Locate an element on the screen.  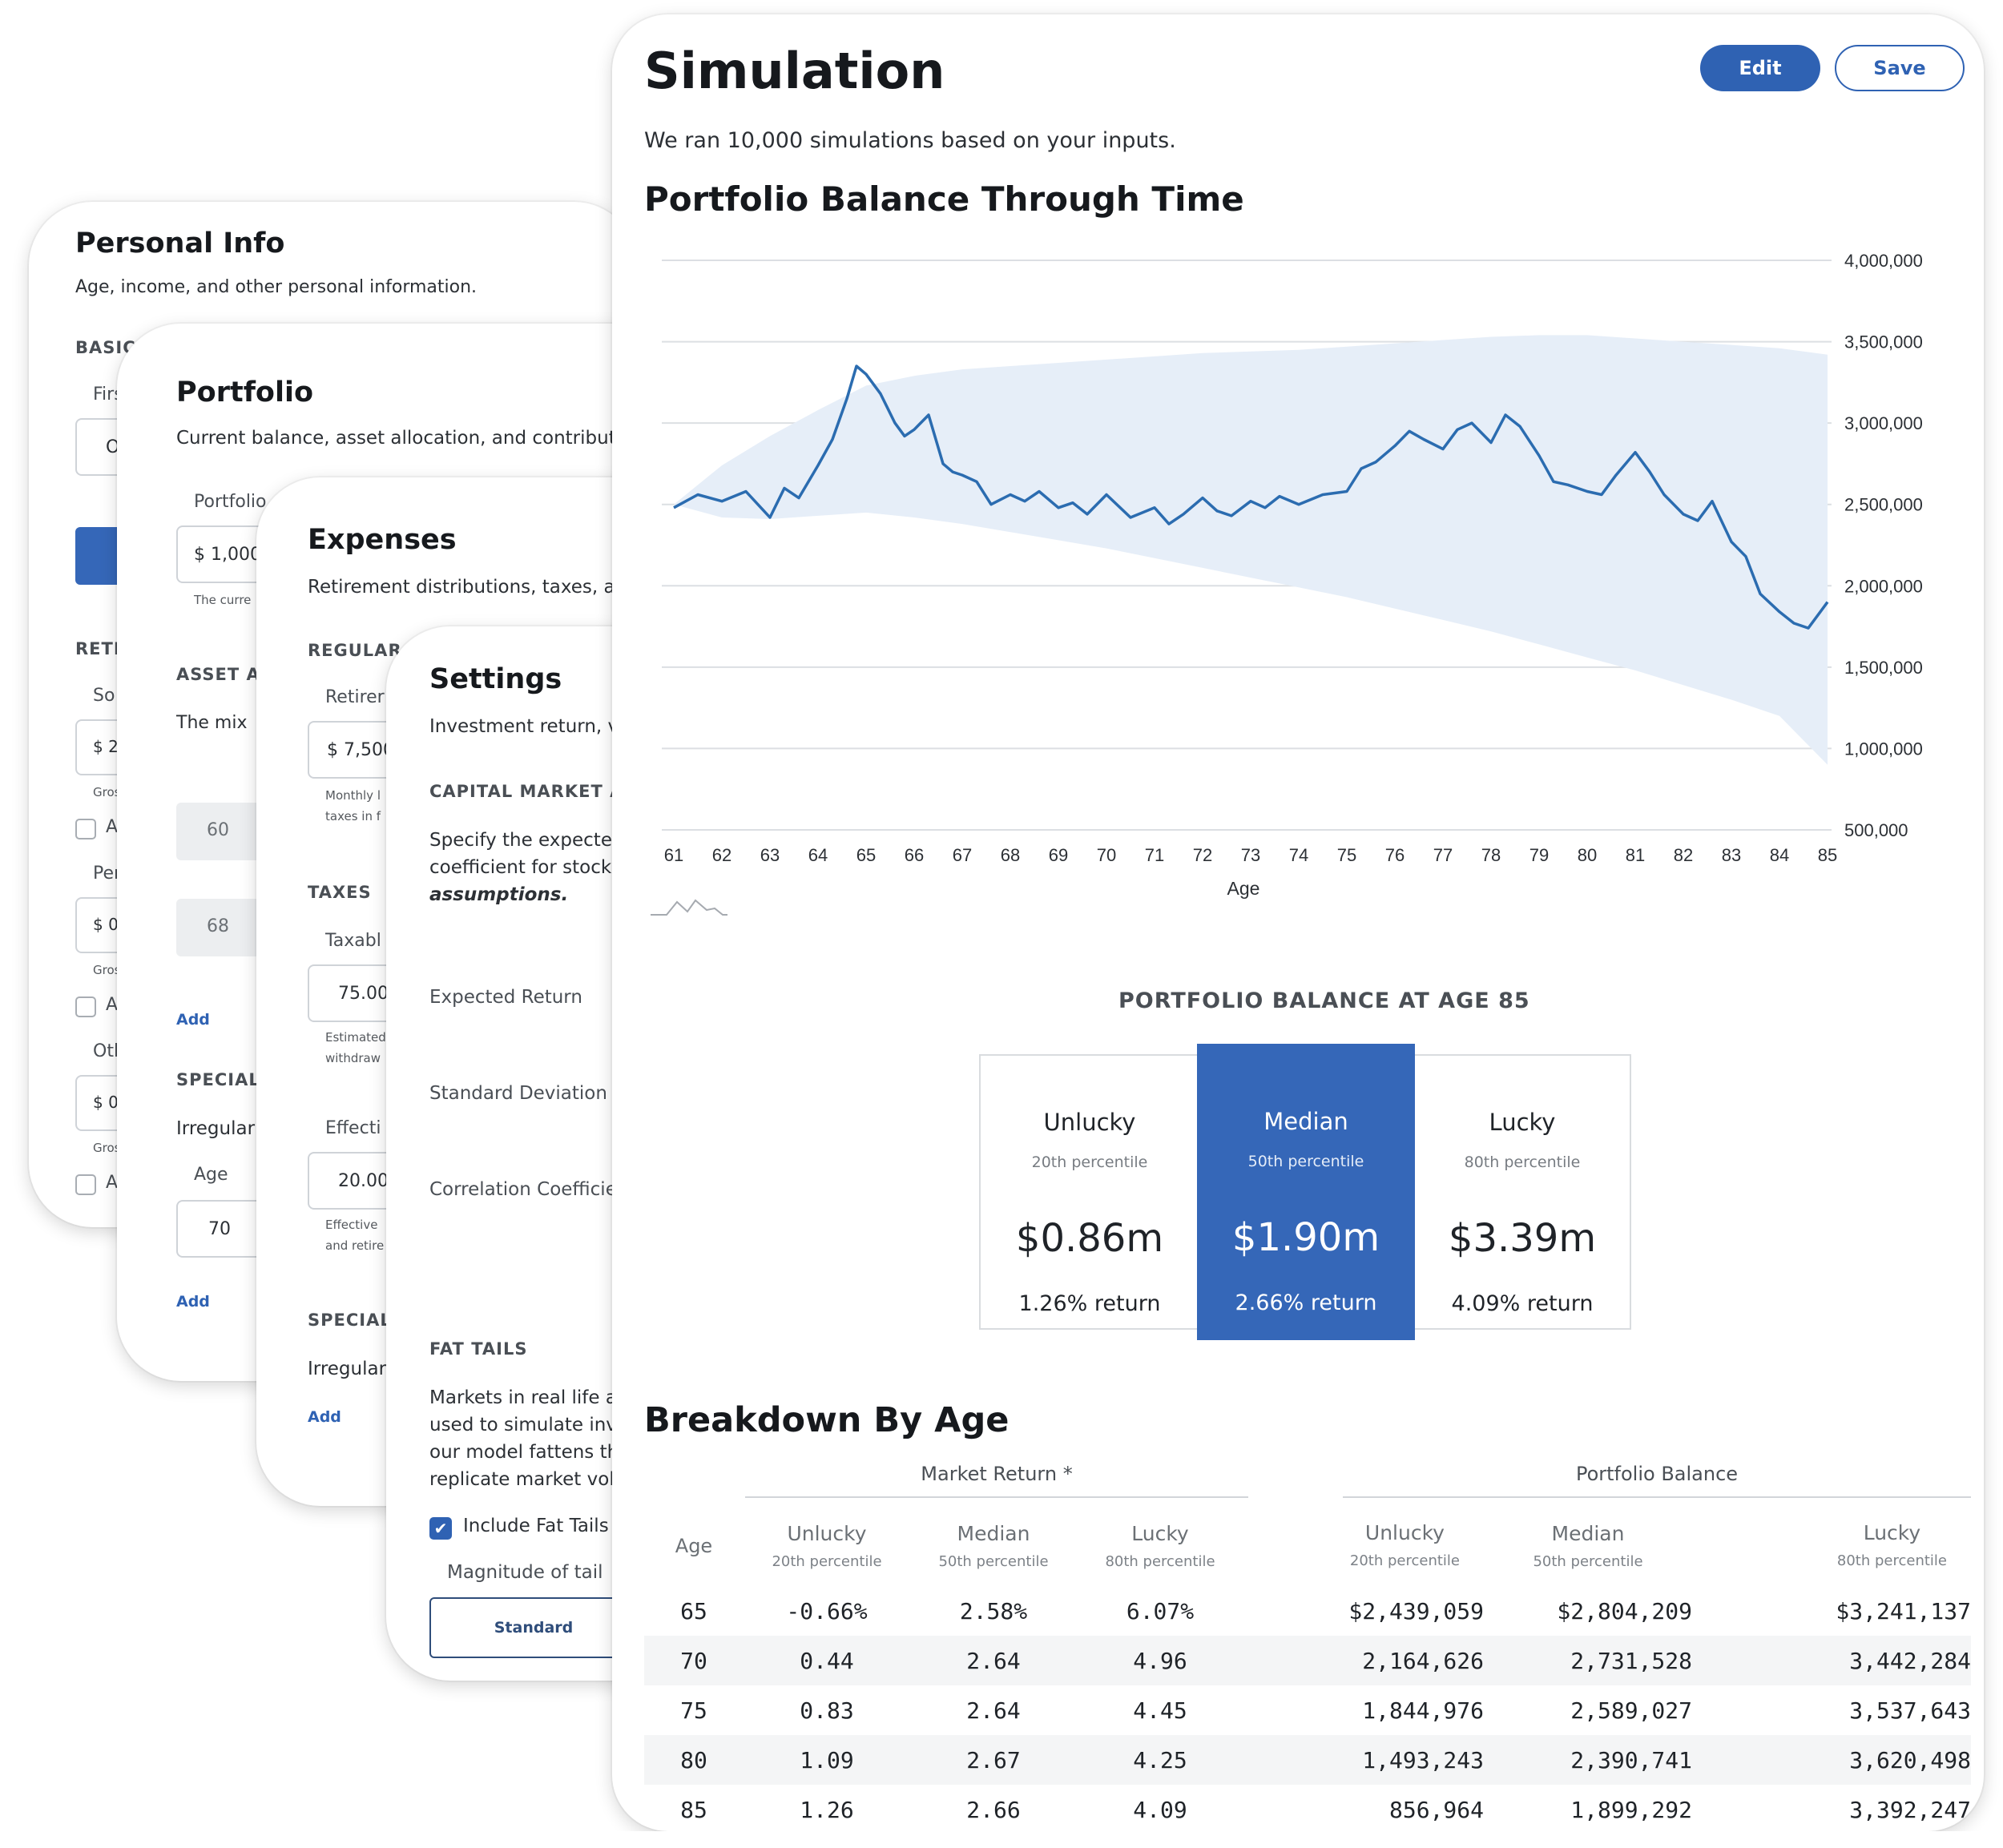
portfolio-balance-label: Portfolio is located at coordinates (231, 502).